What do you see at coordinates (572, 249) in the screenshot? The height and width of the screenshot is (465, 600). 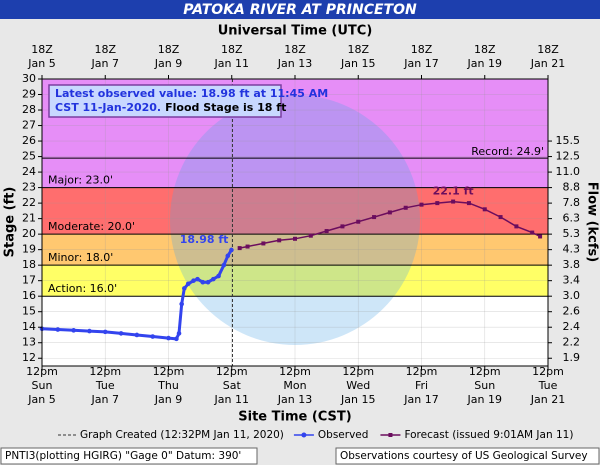 I see `y2-tick-label: 4.3` at bounding box center [572, 249].